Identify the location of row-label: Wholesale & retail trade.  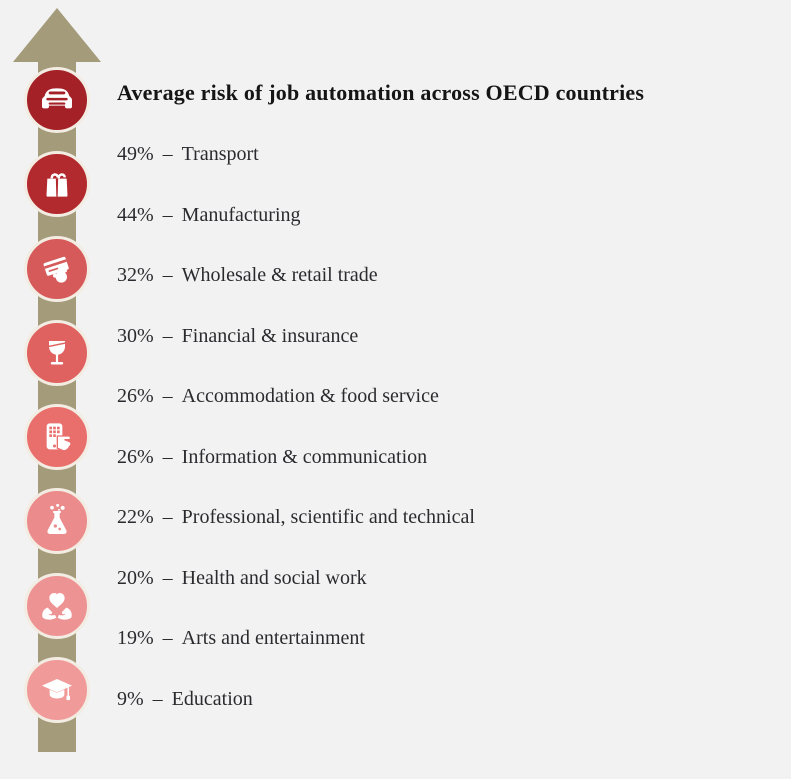
(279, 275).